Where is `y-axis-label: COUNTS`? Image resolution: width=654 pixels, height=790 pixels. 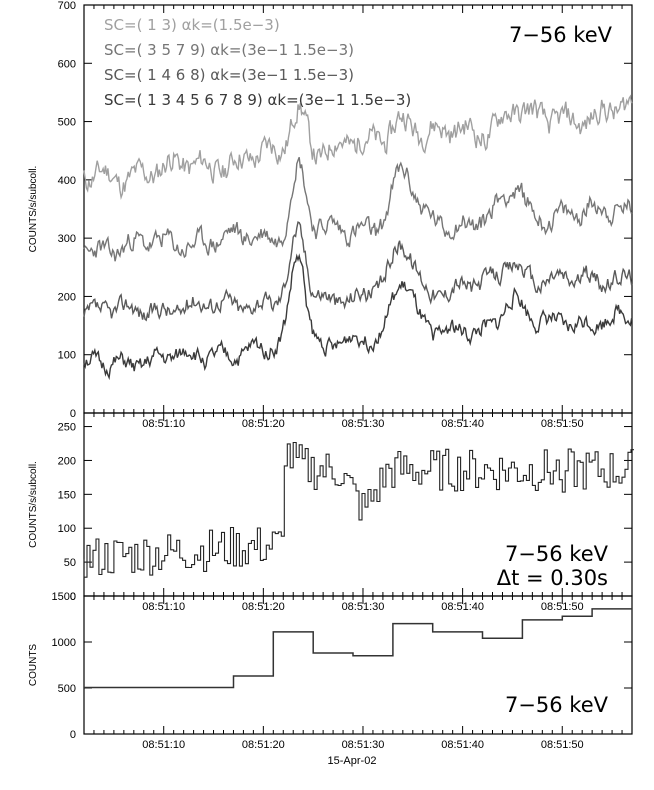
y-axis-label: COUNTS is located at coordinates (33, 665).